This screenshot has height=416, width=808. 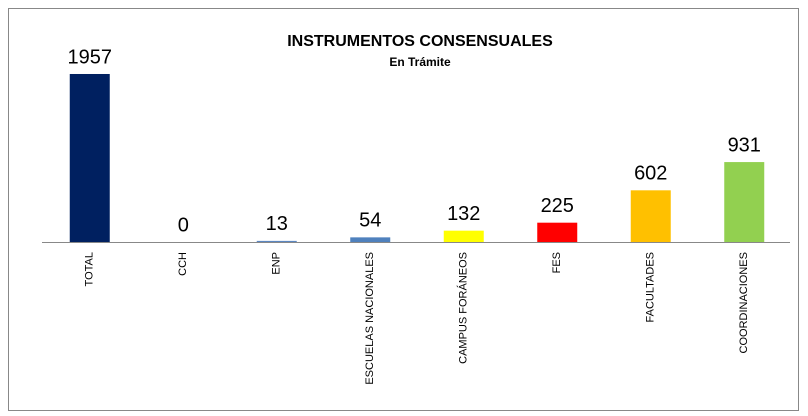 What do you see at coordinates (651, 287) in the screenshot?
I see `x-tick-label: FACULTADES` at bounding box center [651, 287].